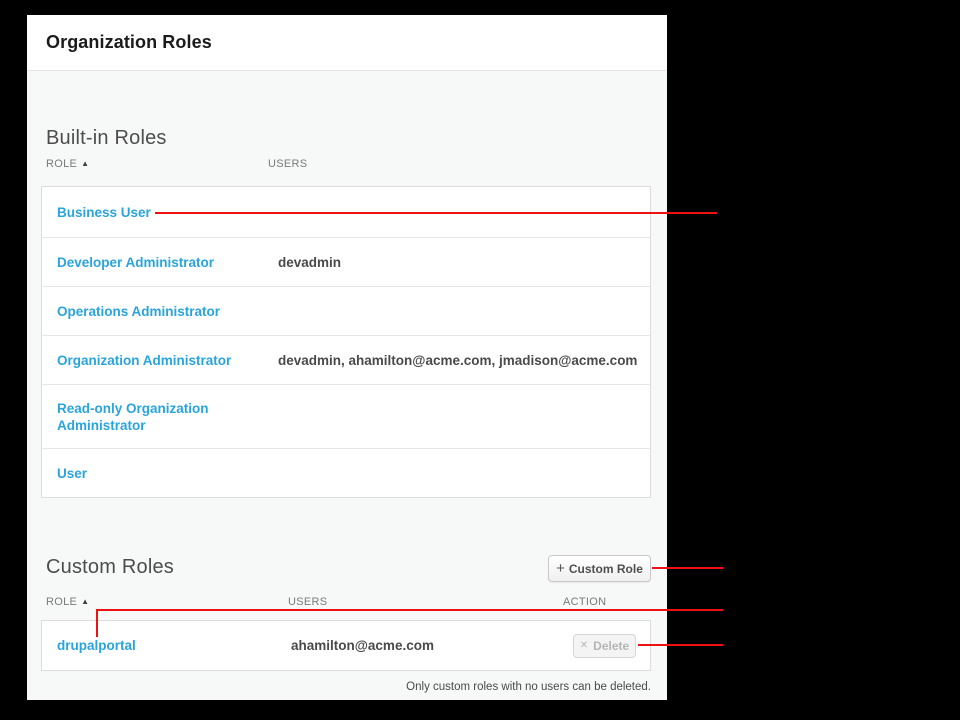 This screenshot has height=720, width=960. Describe the element at coordinates (680, 645) in the screenshot. I see `annotation-line-delete-button` at that location.